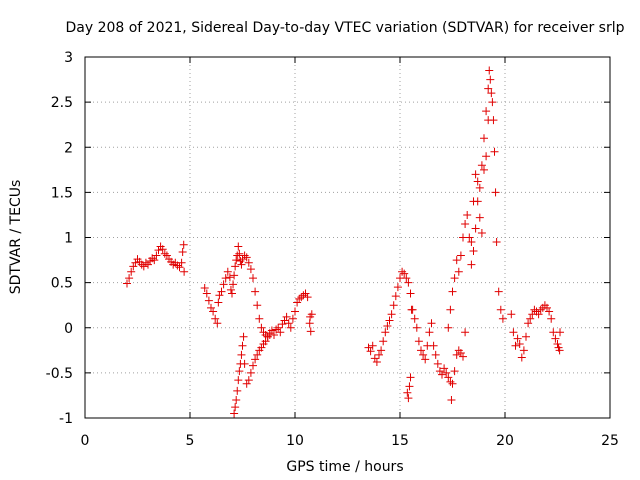  I want to click on y-axis-label: SDTVAR / TECUs, so click(16, 237).